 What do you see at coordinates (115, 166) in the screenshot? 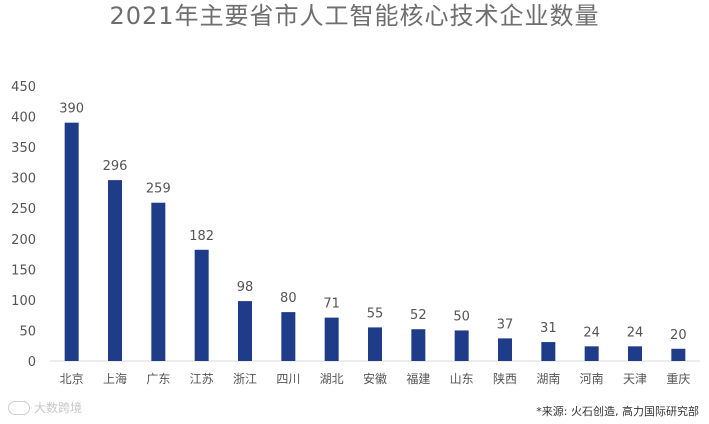
I see `bar-value-label: 296` at bounding box center [115, 166].